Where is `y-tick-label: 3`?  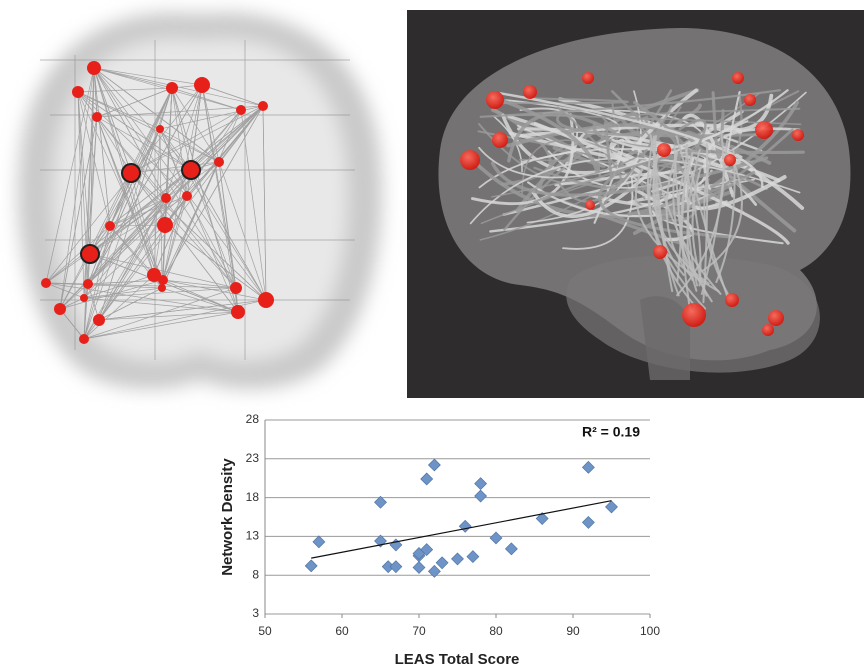
y-tick-label: 3 is located at coordinates (255, 613).